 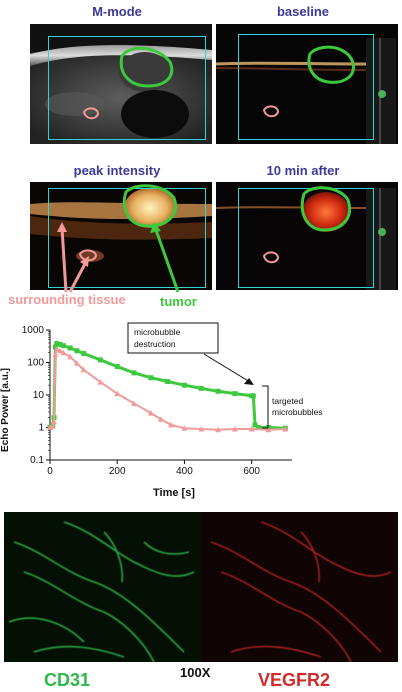 I want to click on chart-ticks: 0.1 1 10 100 1000 0 200 400 600, so click(x=141, y=401).